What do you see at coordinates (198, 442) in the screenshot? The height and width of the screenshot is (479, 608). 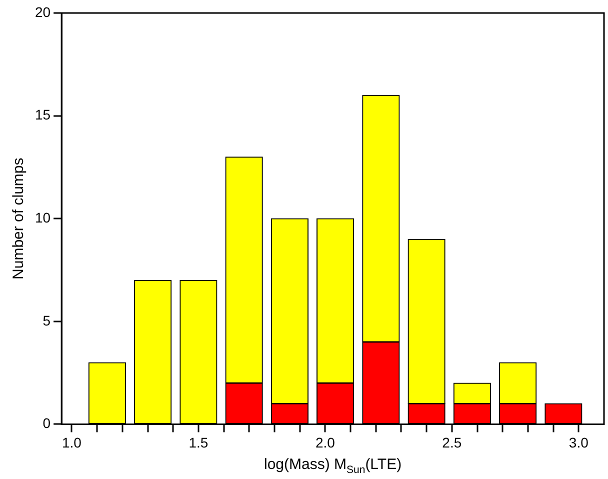 I see `x-tick-label: 1.5` at bounding box center [198, 442].